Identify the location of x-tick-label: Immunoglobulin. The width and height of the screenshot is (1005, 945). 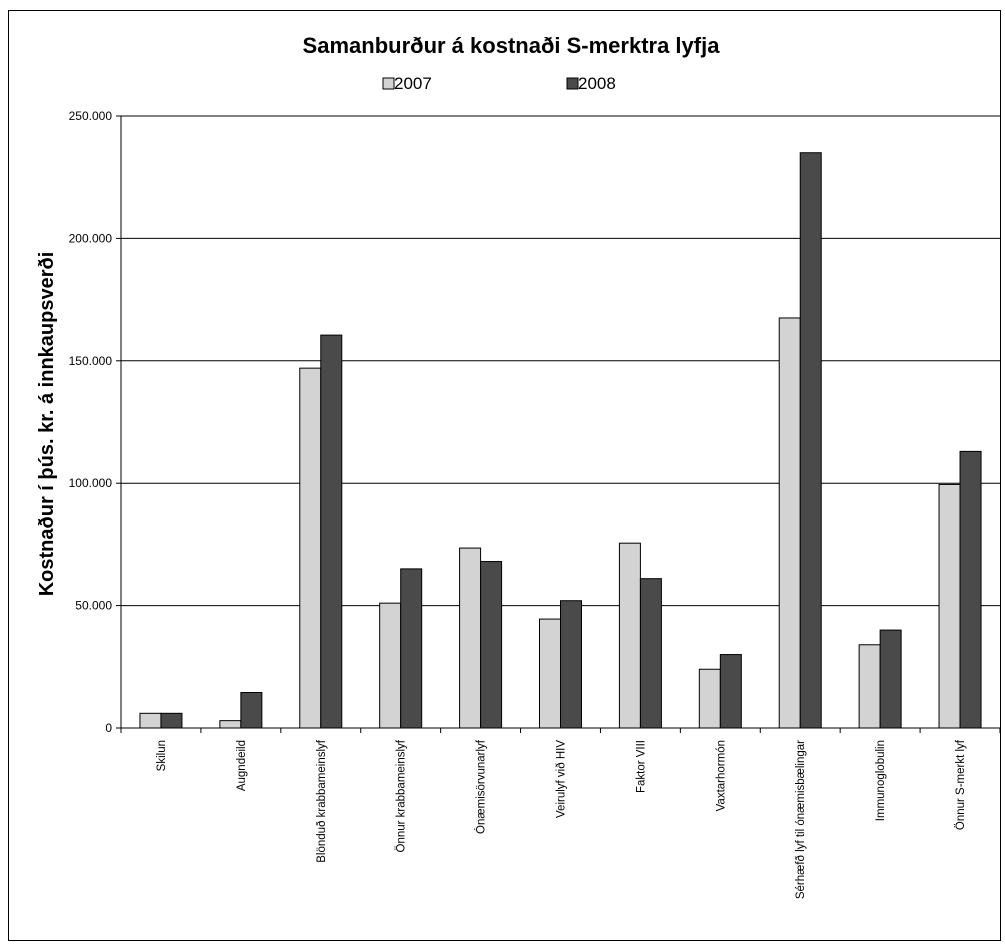
(881, 780).